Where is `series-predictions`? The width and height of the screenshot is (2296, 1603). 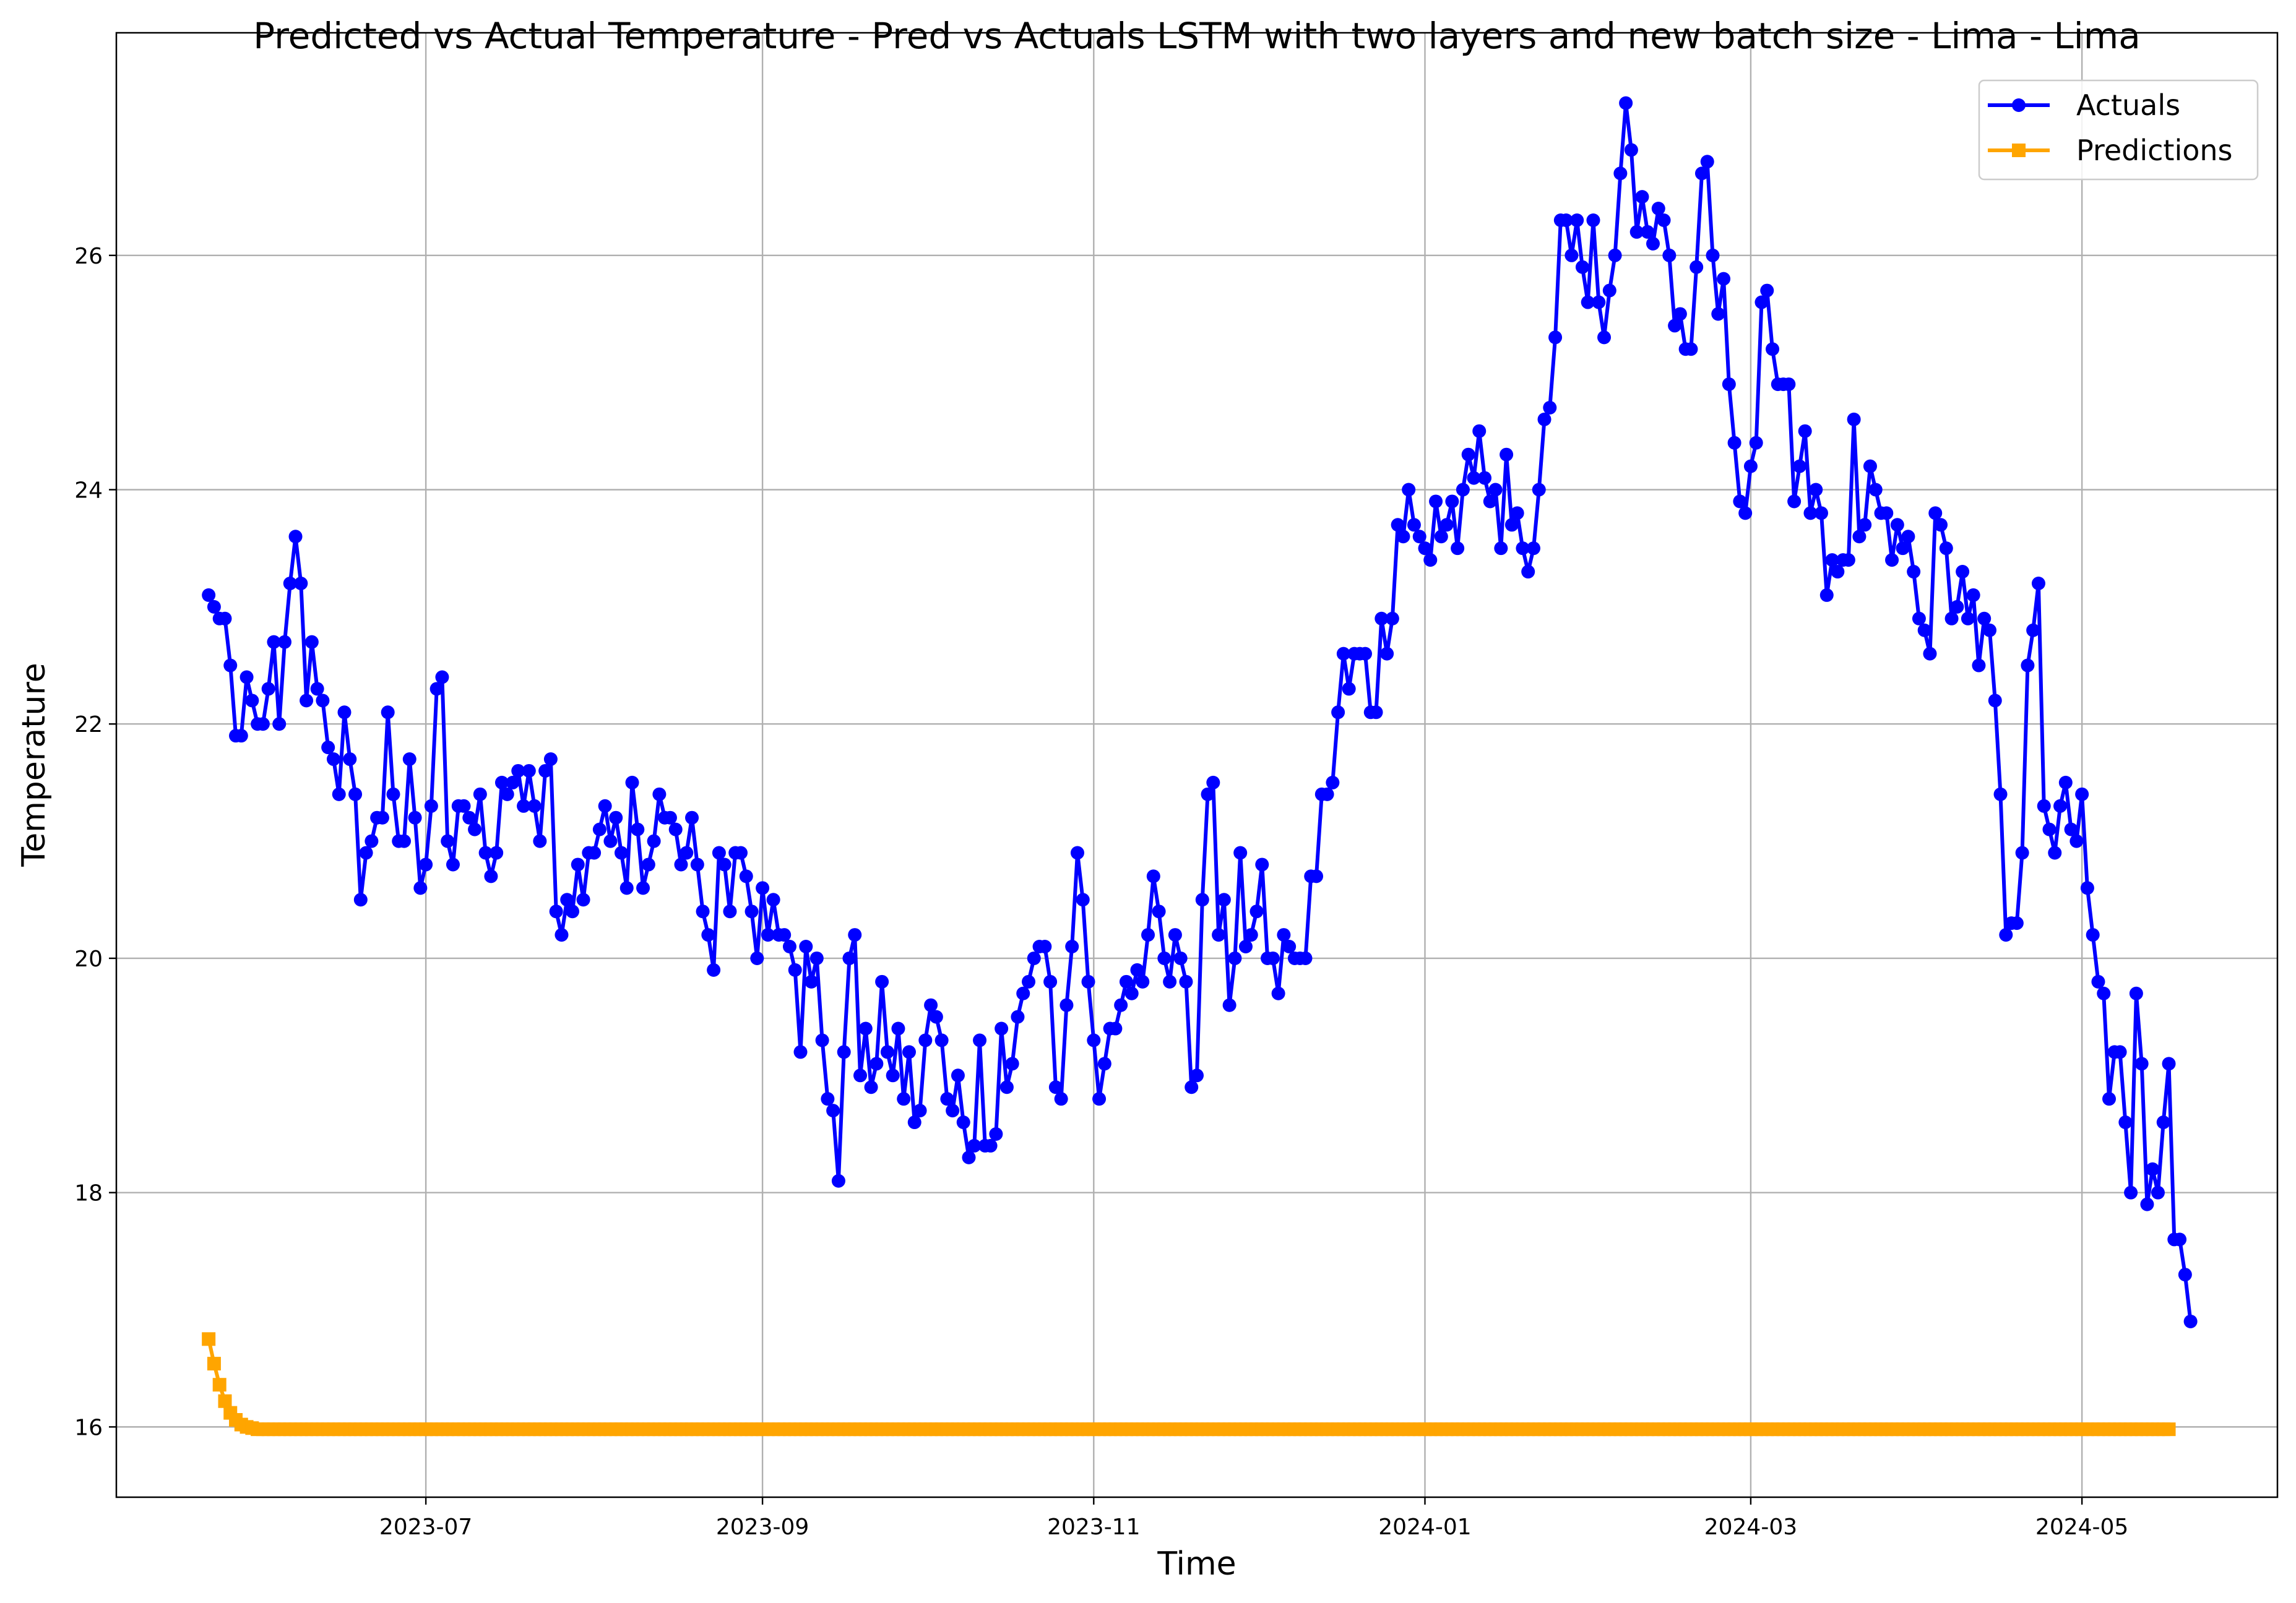
series-predictions is located at coordinates (1189, 1384).